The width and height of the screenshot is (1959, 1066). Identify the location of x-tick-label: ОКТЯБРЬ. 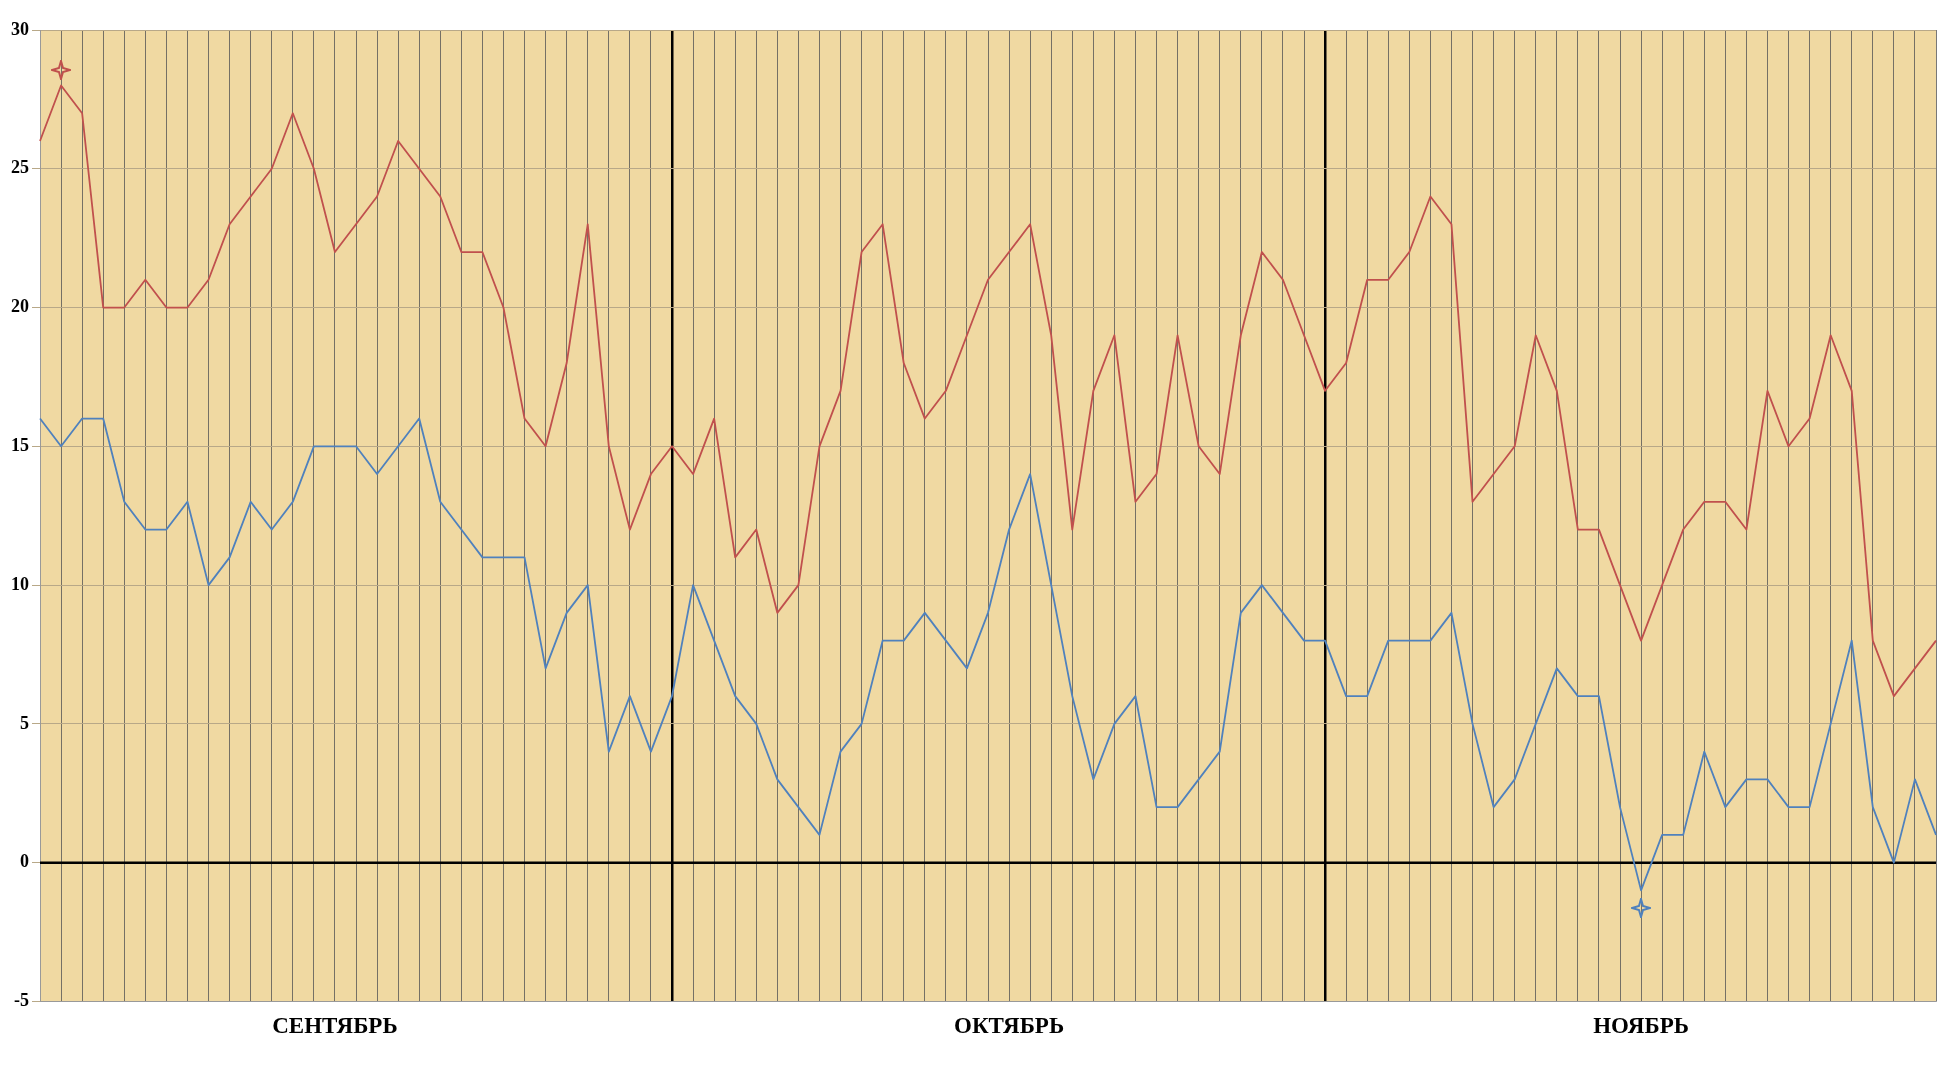
(1009, 1026).